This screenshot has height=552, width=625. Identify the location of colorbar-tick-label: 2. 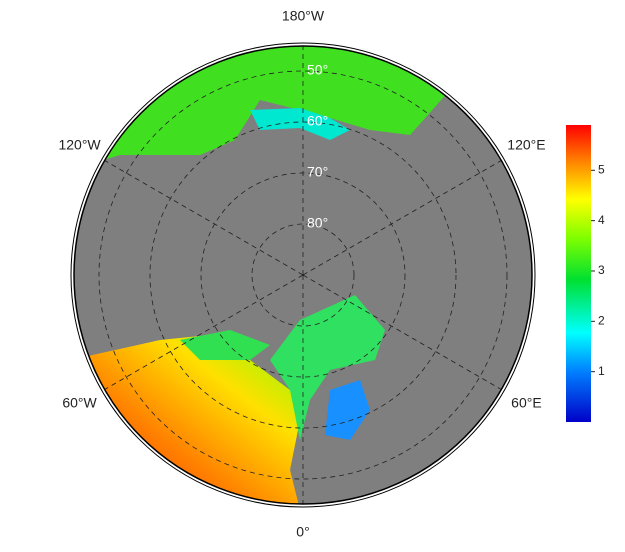
(601, 320).